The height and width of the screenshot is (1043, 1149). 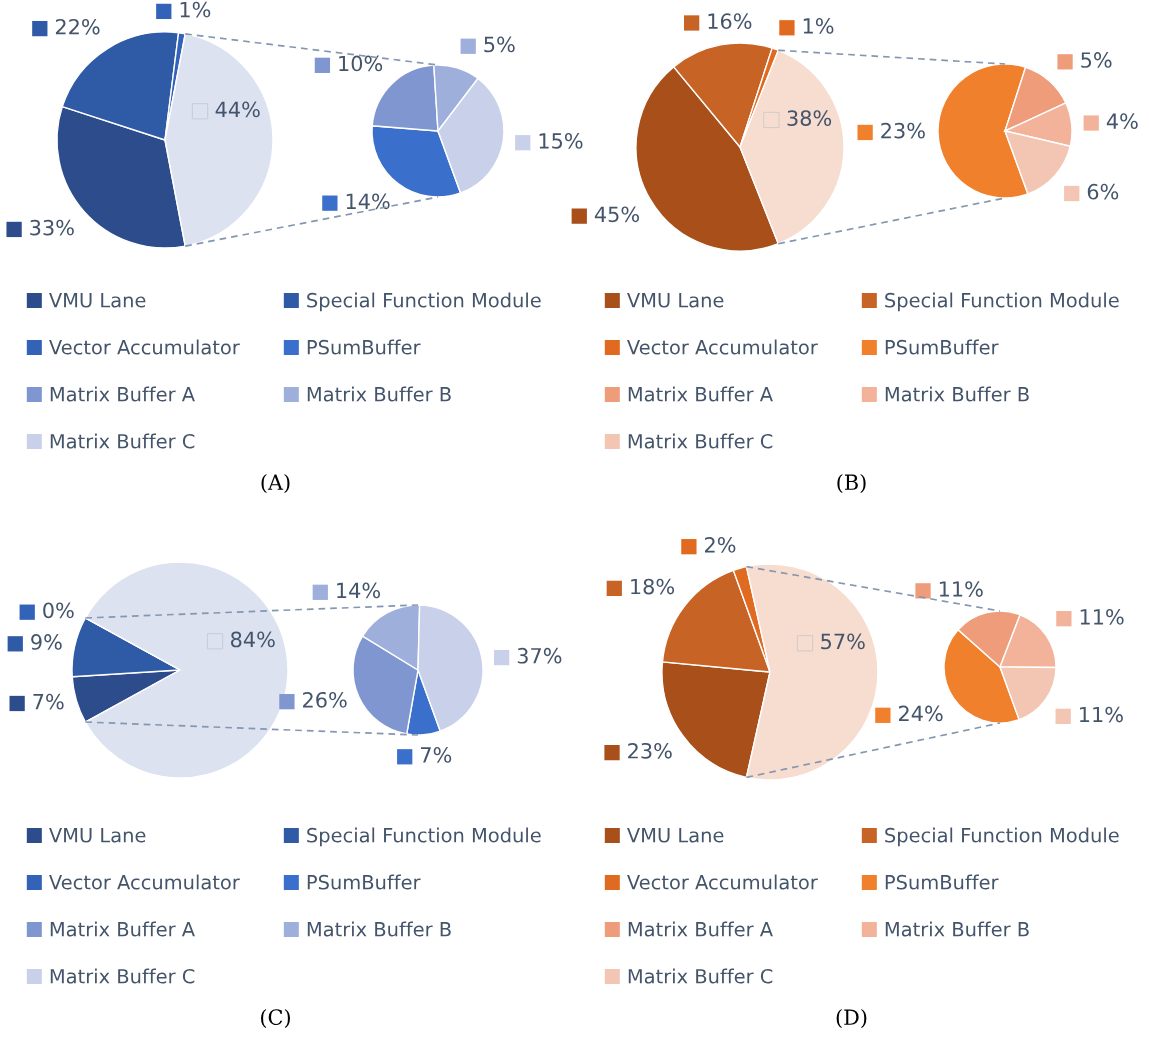 What do you see at coordinates (46, 642) in the screenshot?
I see `data-label: 9%` at bounding box center [46, 642].